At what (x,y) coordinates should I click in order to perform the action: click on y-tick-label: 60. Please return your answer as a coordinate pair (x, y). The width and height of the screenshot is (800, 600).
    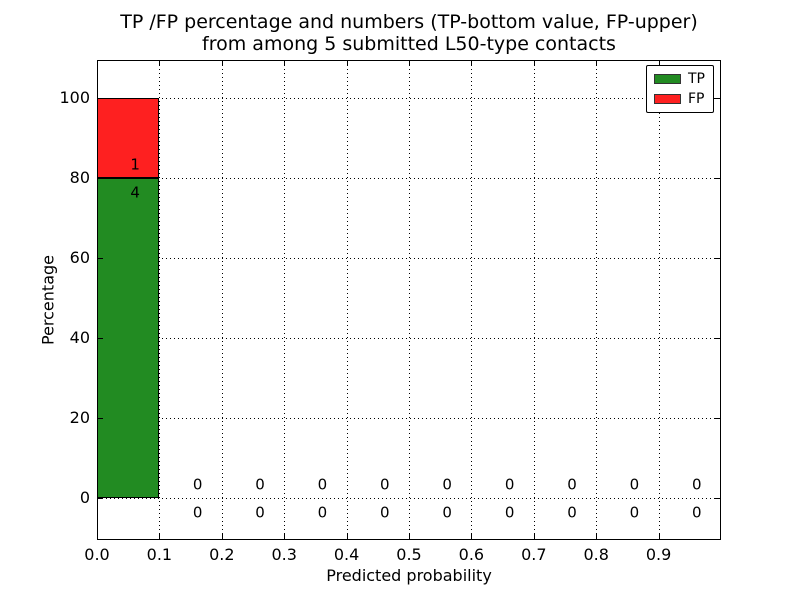
    Looking at the image, I should click on (79, 257).